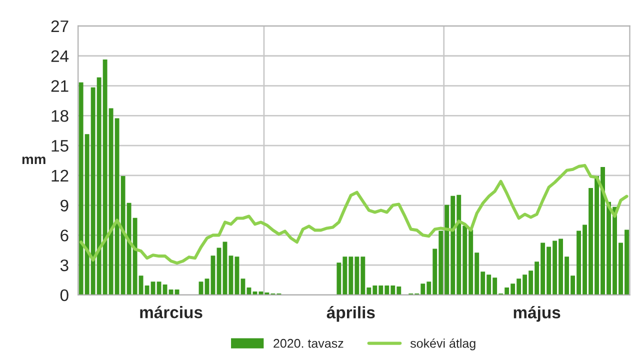  Describe the element at coordinates (64, 206) in the screenshot. I see `y-tick-label: 9` at that location.